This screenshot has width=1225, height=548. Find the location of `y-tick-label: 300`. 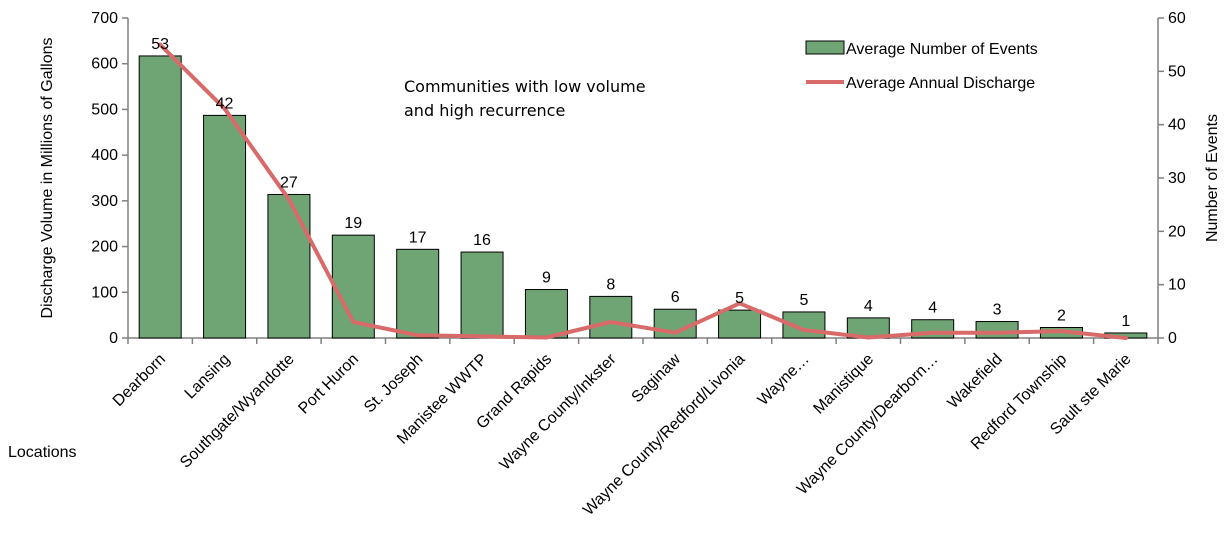

y-tick-label: 300 is located at coordinates (104, 201).